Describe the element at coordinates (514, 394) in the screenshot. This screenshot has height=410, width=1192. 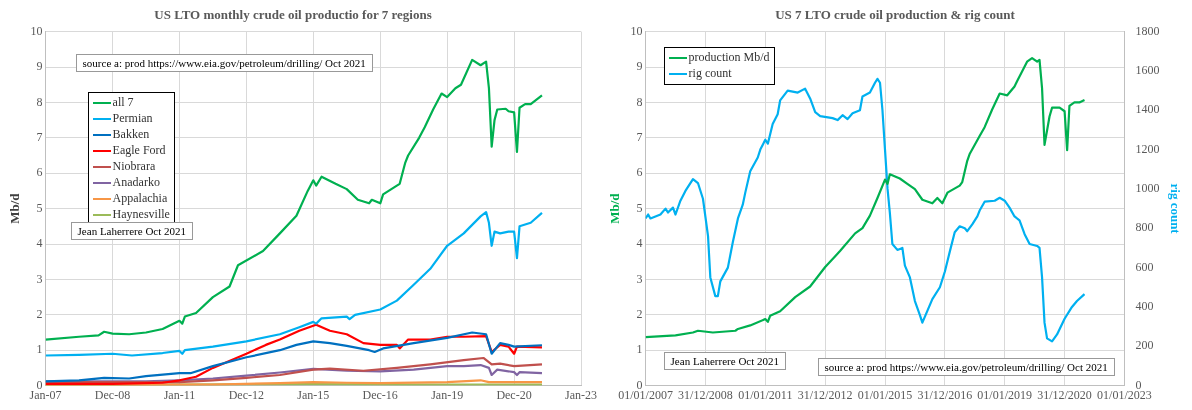
I see `x-tick-label: Dec-20` at that location.